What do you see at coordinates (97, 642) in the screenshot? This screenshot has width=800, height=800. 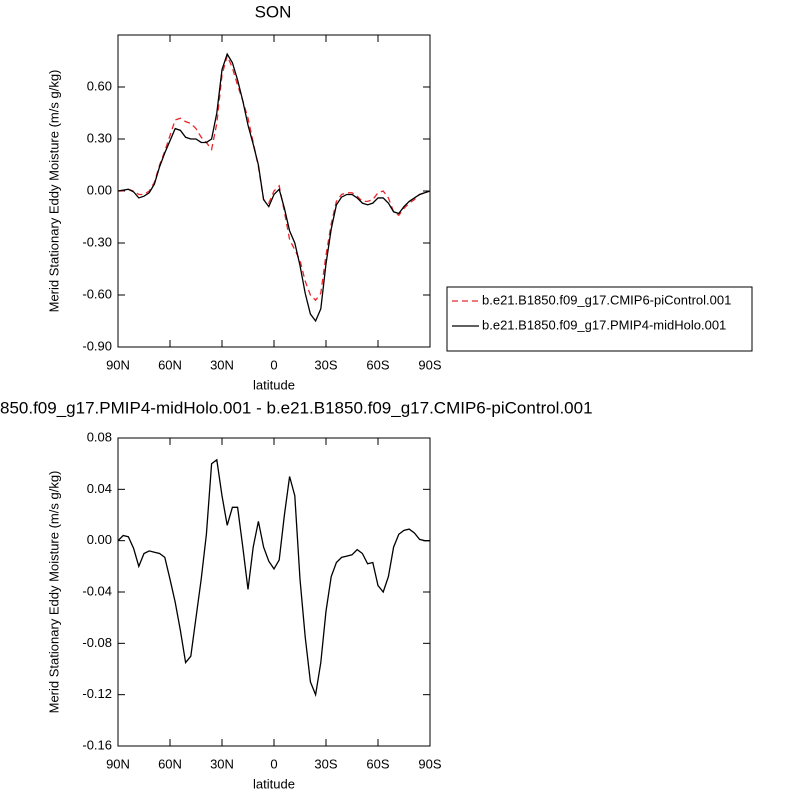 I see `y-tick-label: -0.08` at bounding box center [97, 642].